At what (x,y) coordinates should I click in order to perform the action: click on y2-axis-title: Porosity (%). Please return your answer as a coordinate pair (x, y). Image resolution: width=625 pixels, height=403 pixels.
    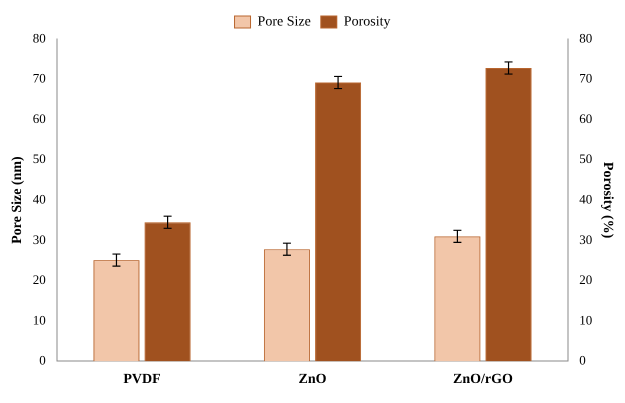
    Looking at the image, I should click on (607, 200).